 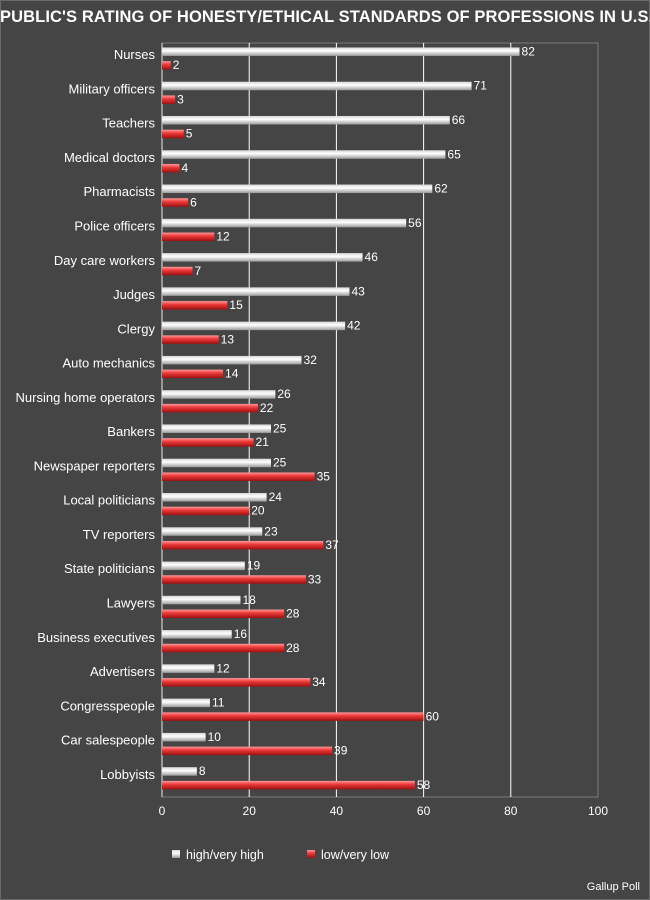 What do you see at coordinates (258, 511) in the screenshot?
I see `data-label: 20` at bounding box center [258, 511].